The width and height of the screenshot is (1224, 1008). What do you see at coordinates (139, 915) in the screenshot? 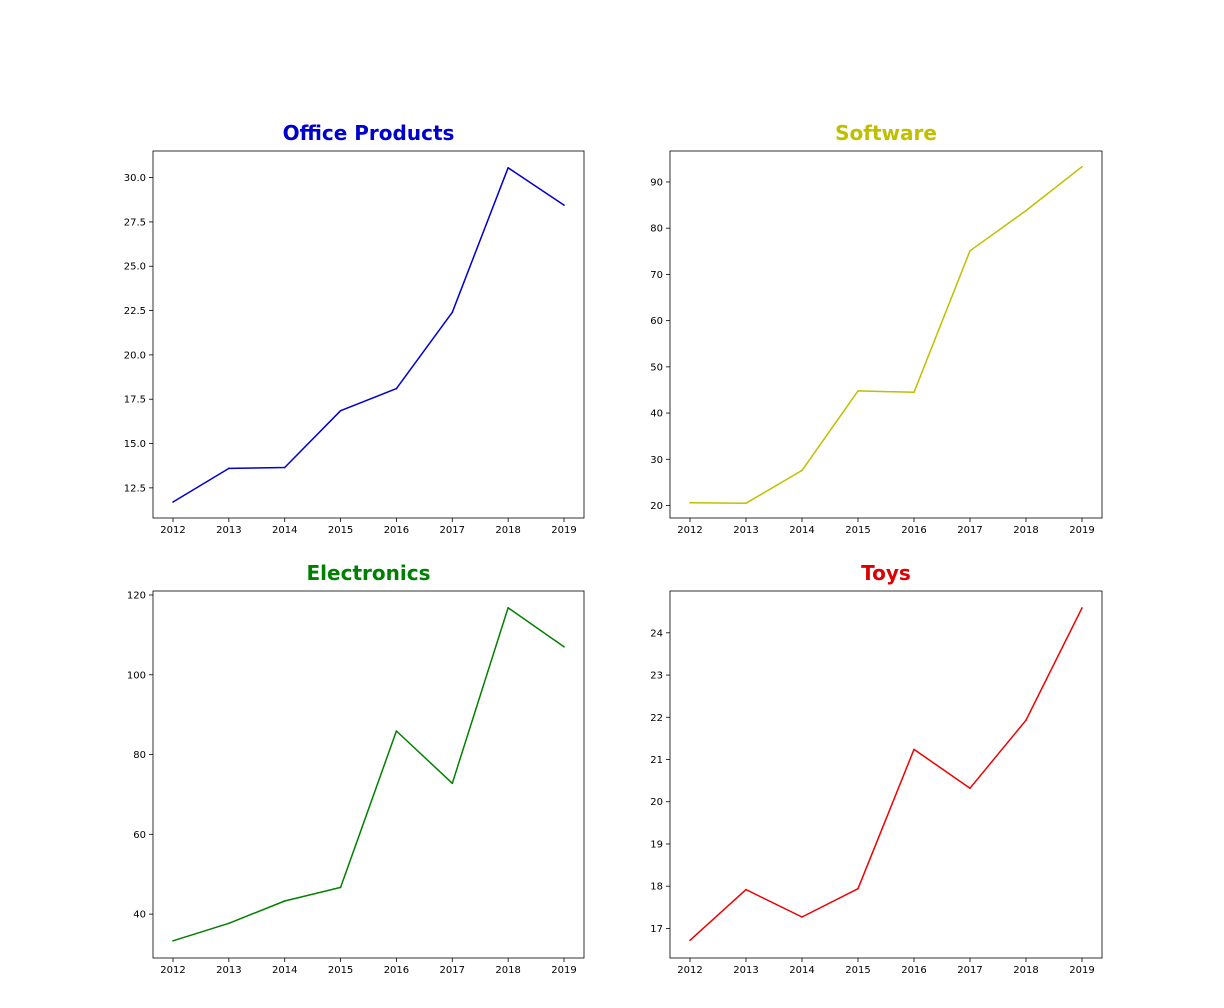
I see `y-tick-label: 40` at bounding box center [139, 915].